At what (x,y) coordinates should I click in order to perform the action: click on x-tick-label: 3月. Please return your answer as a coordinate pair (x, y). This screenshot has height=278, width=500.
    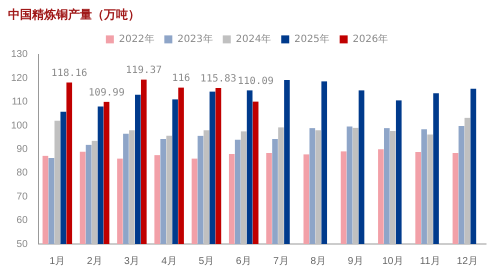
    Looking at the image, I should click on (132, 261).